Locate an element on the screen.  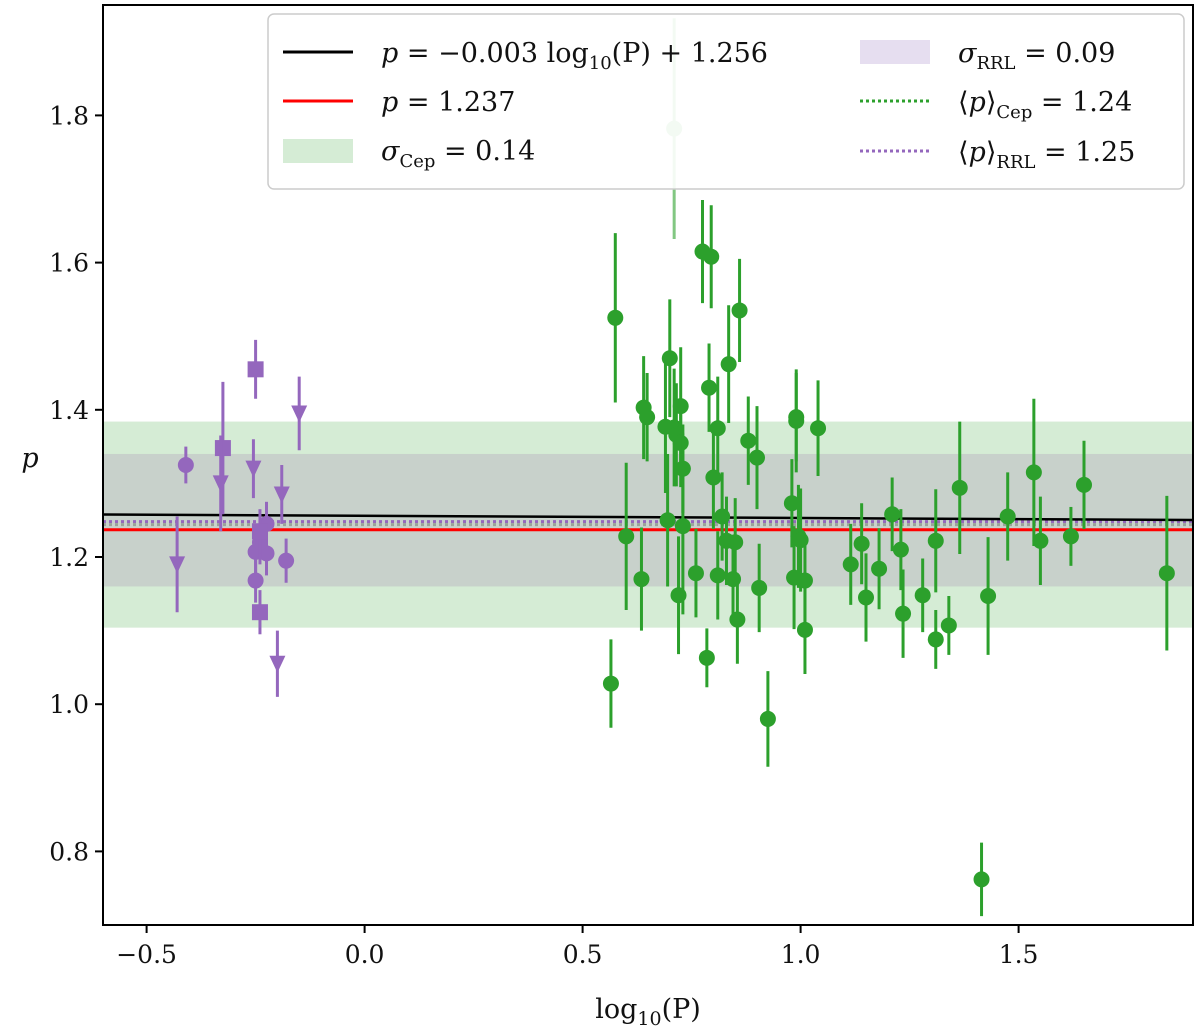
legend-cep-mean-label: ⟨p⟩Cep = 1.24 is located at coordinates (1045, 105).